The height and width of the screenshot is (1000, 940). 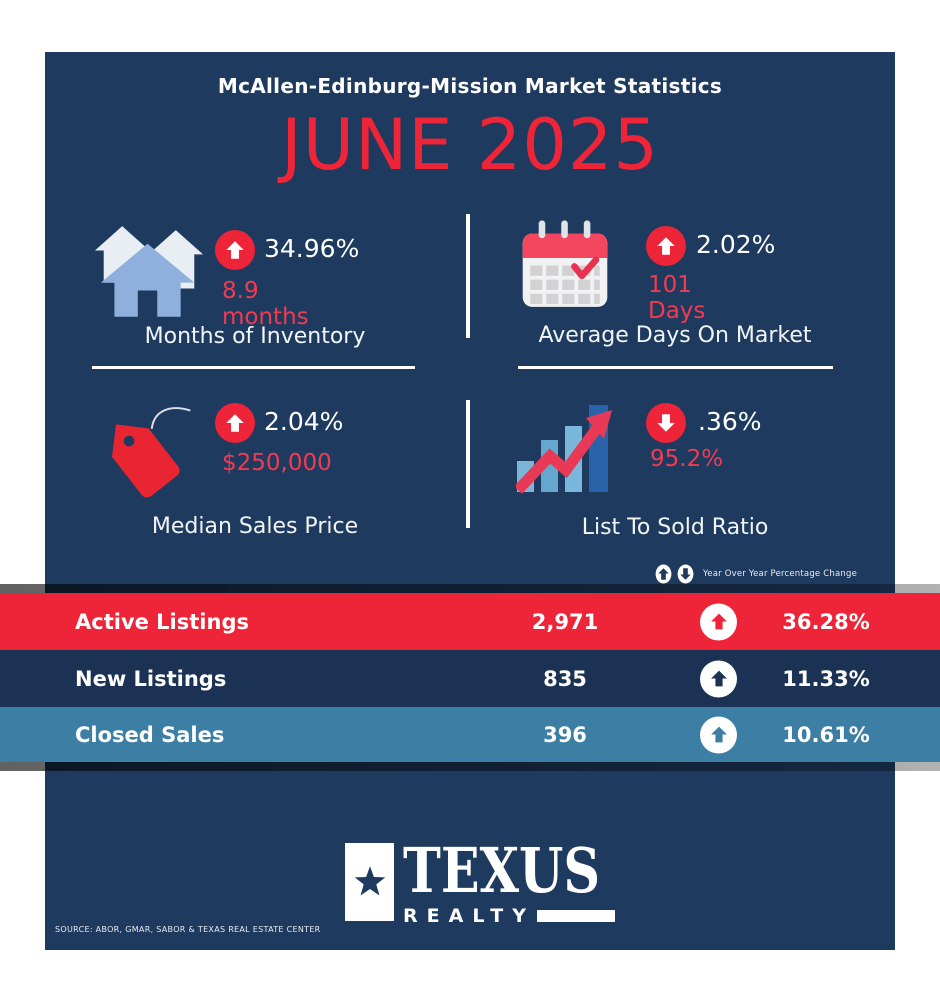 I want to click on row-label: New Listings, so click(x=151, y=678).